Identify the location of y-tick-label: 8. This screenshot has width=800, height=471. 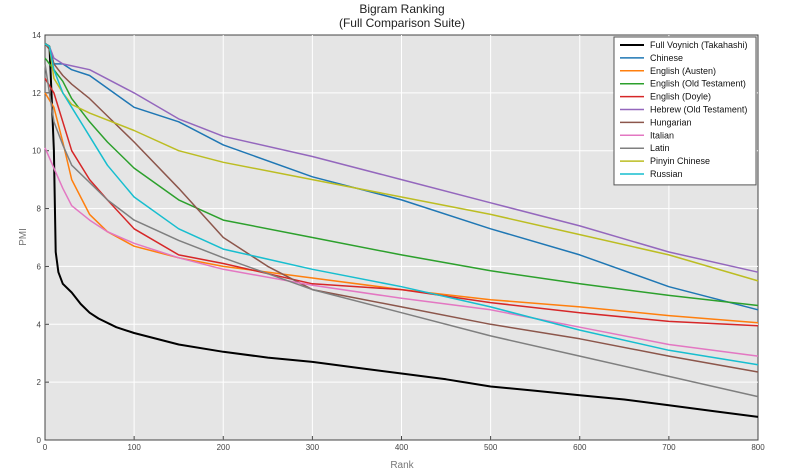
(39, 209).